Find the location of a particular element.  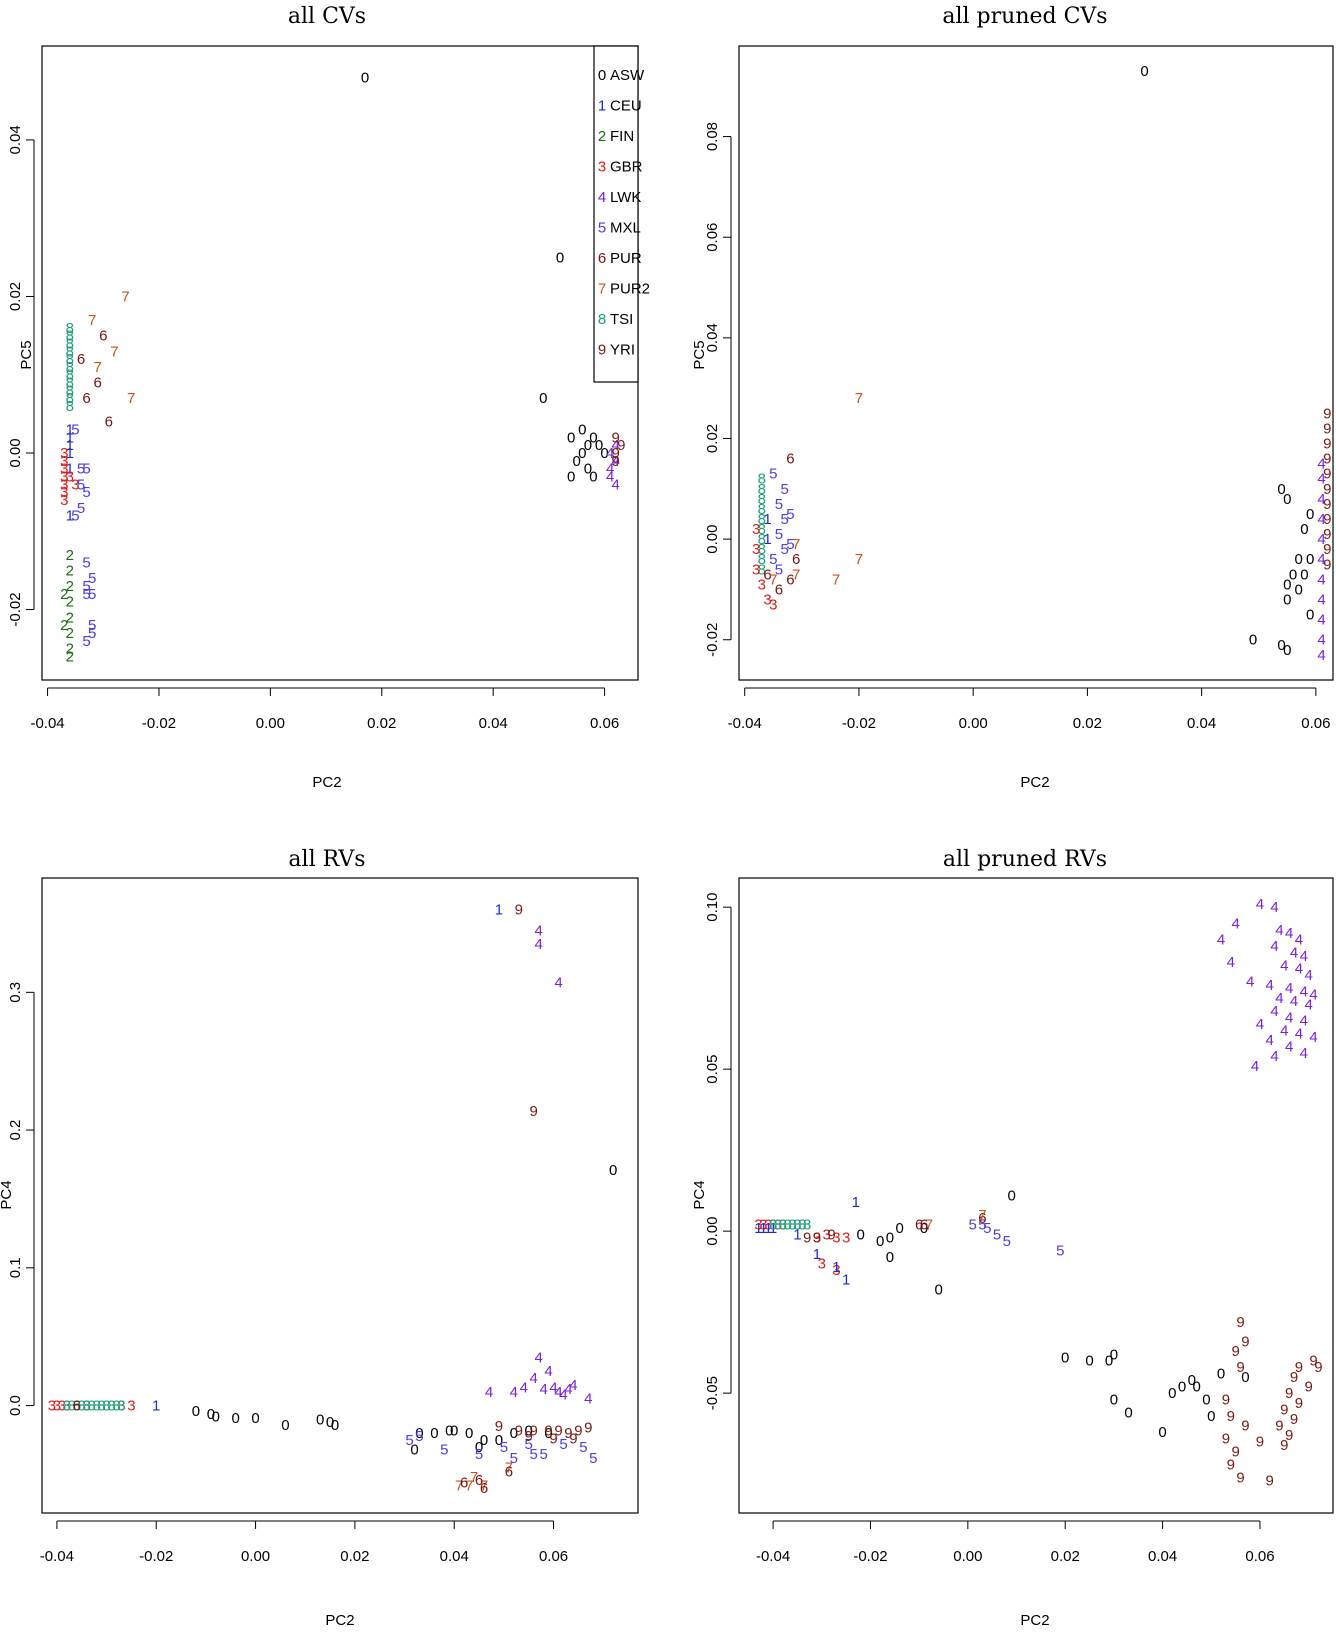

y-tick-label: 0.02 is located at coordinates (15, 296).